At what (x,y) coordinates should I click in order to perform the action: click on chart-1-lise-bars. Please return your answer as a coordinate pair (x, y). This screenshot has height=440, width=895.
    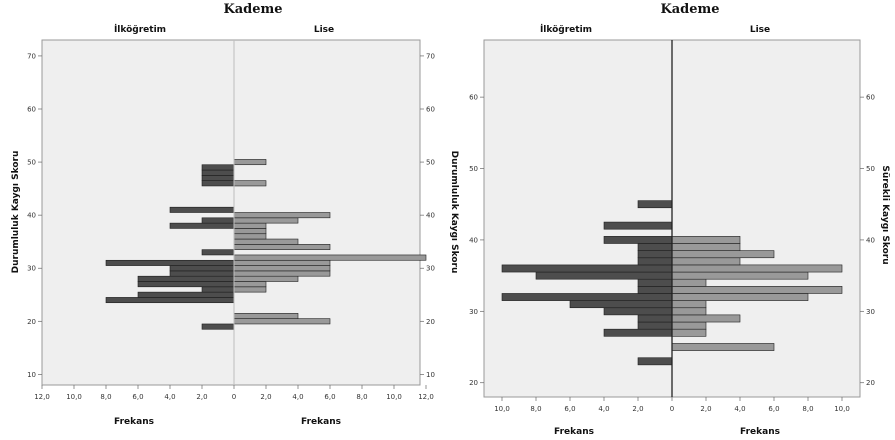
    Looking at the image, I should click on (330, 242).